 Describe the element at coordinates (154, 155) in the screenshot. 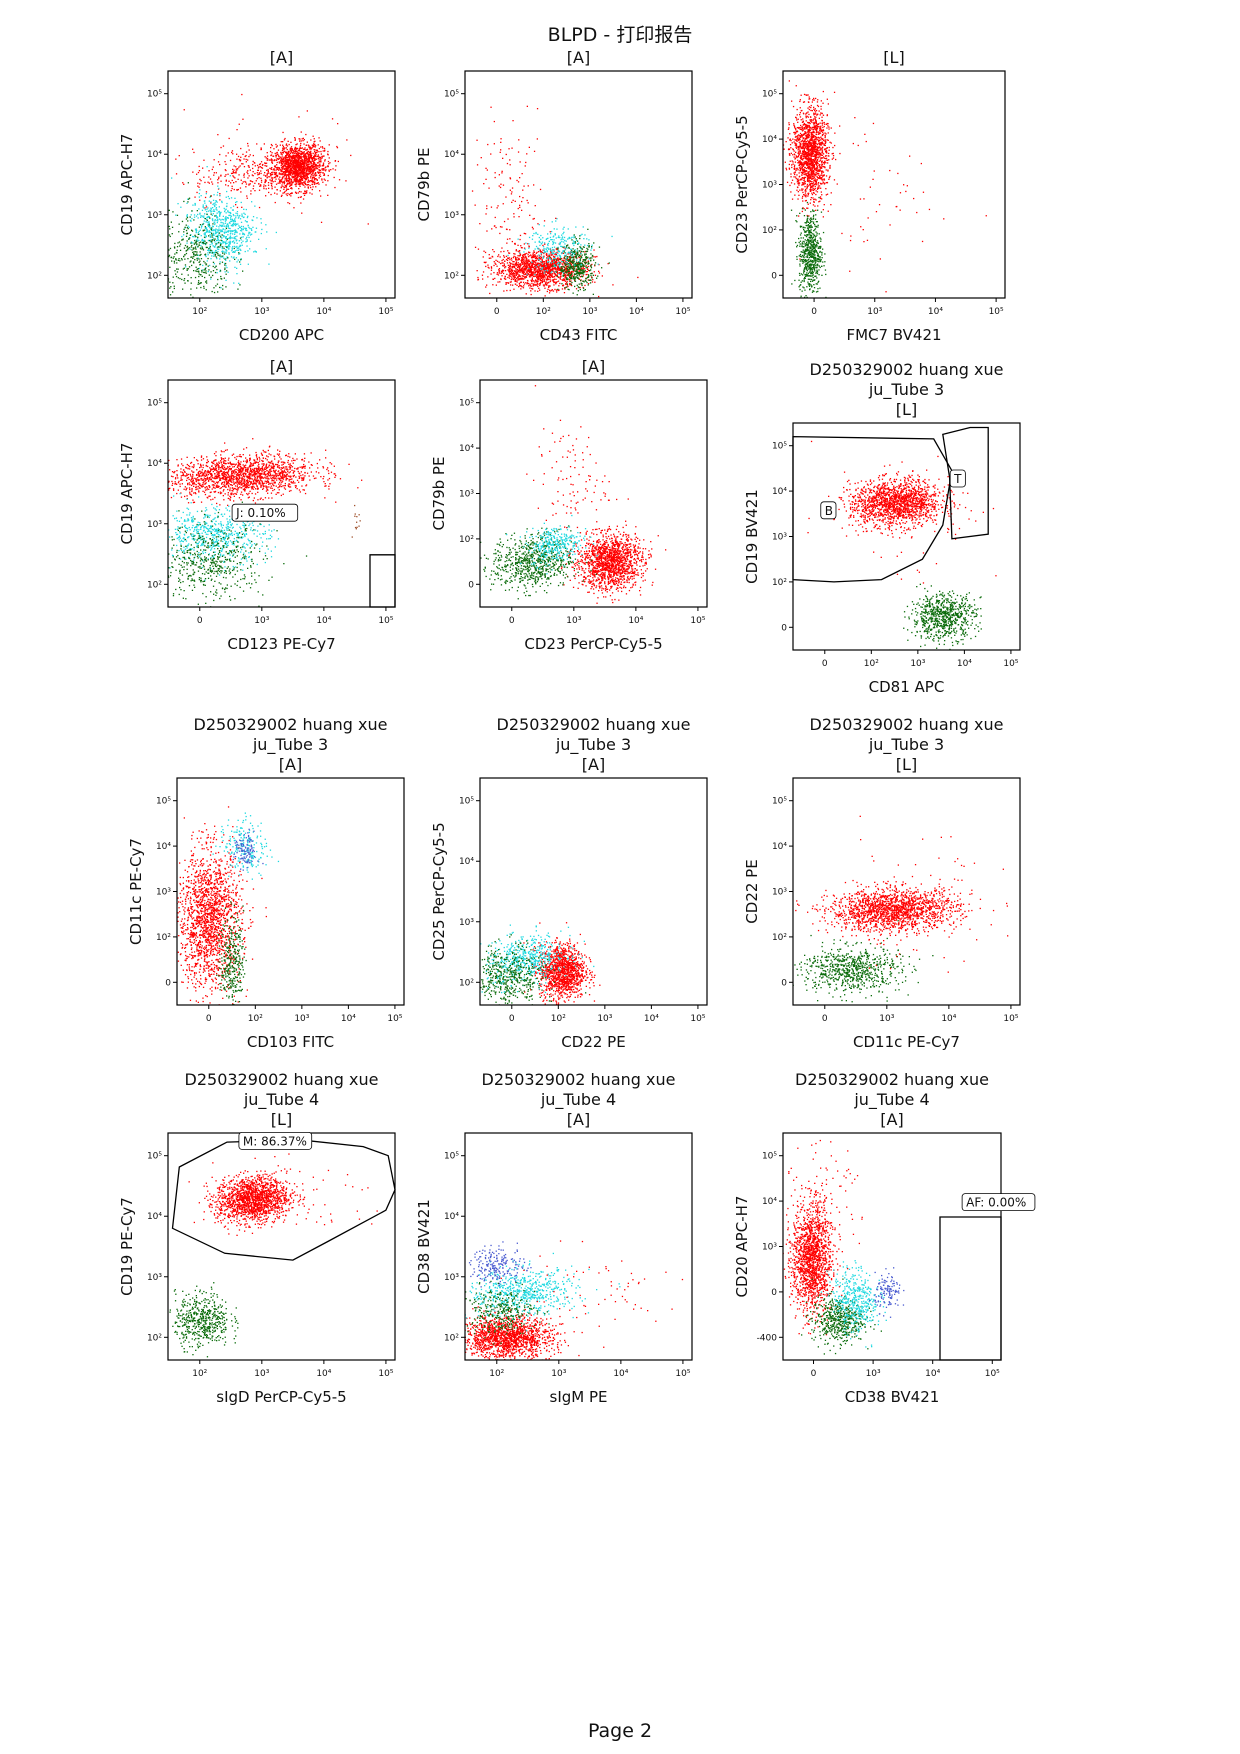

I see `y-tick-label: 10⁴` at that location.